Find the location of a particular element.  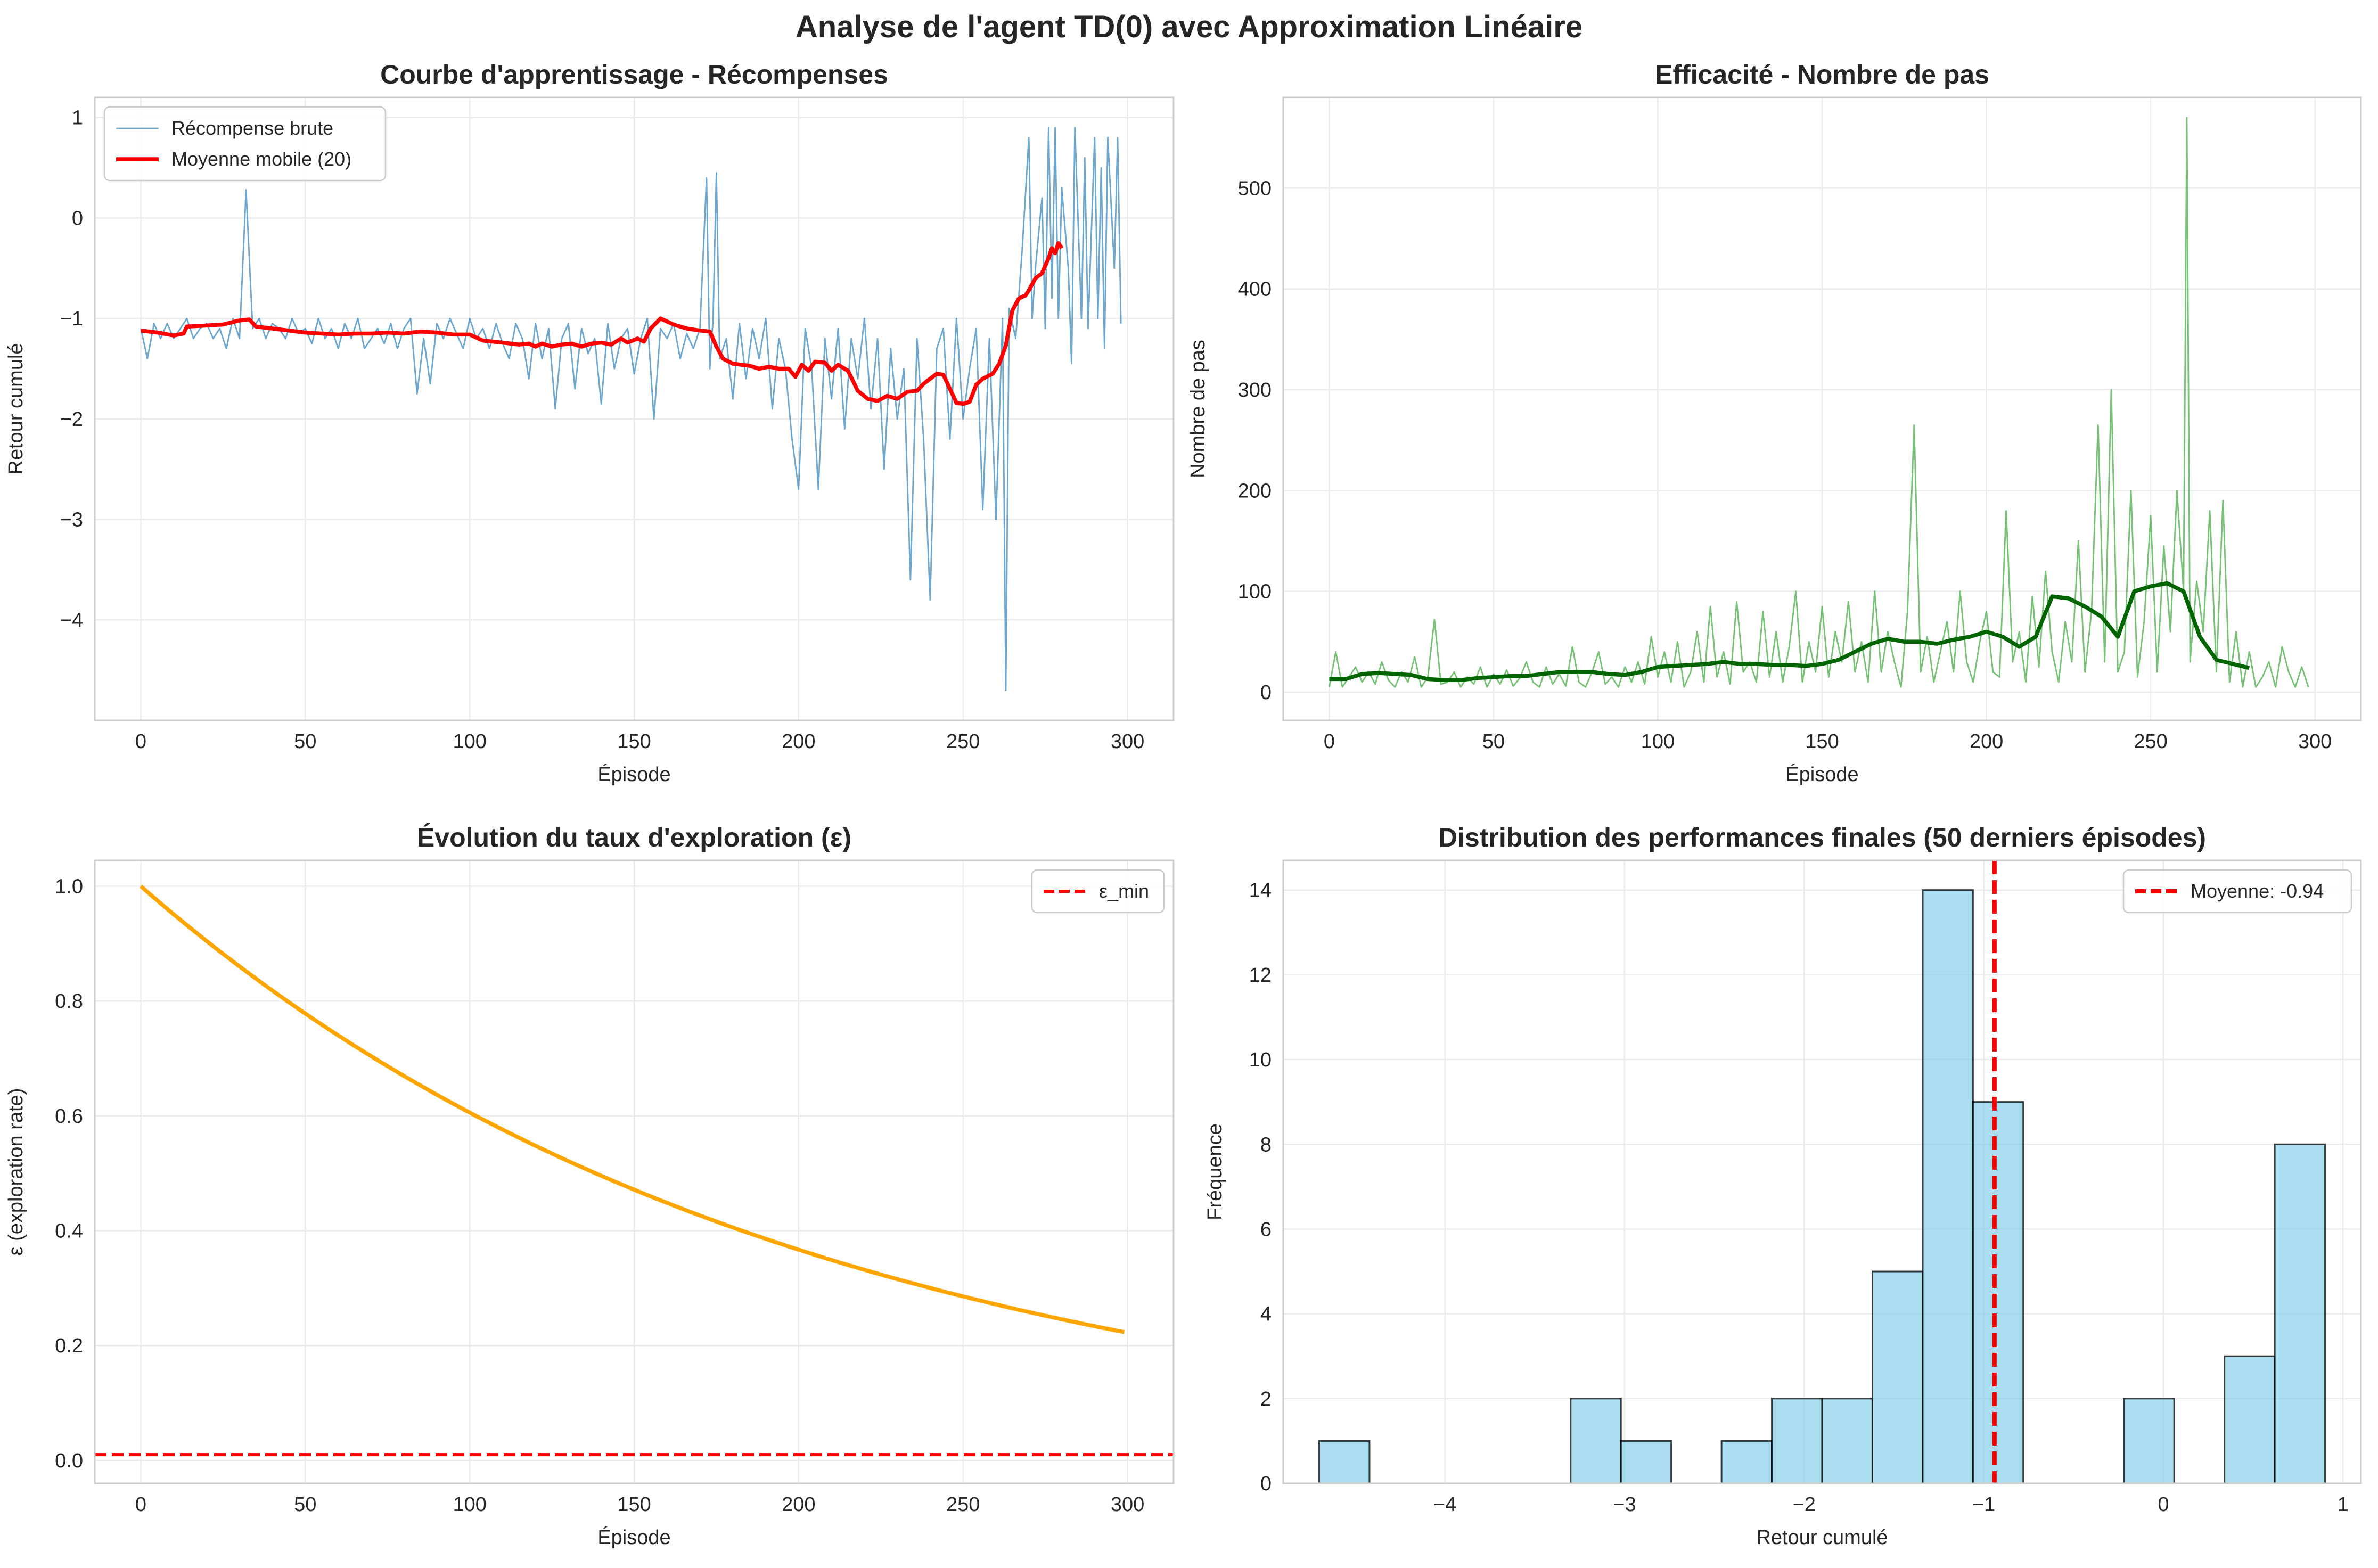

x-tick-label: −2 is located at coordinates (1804, 1505).